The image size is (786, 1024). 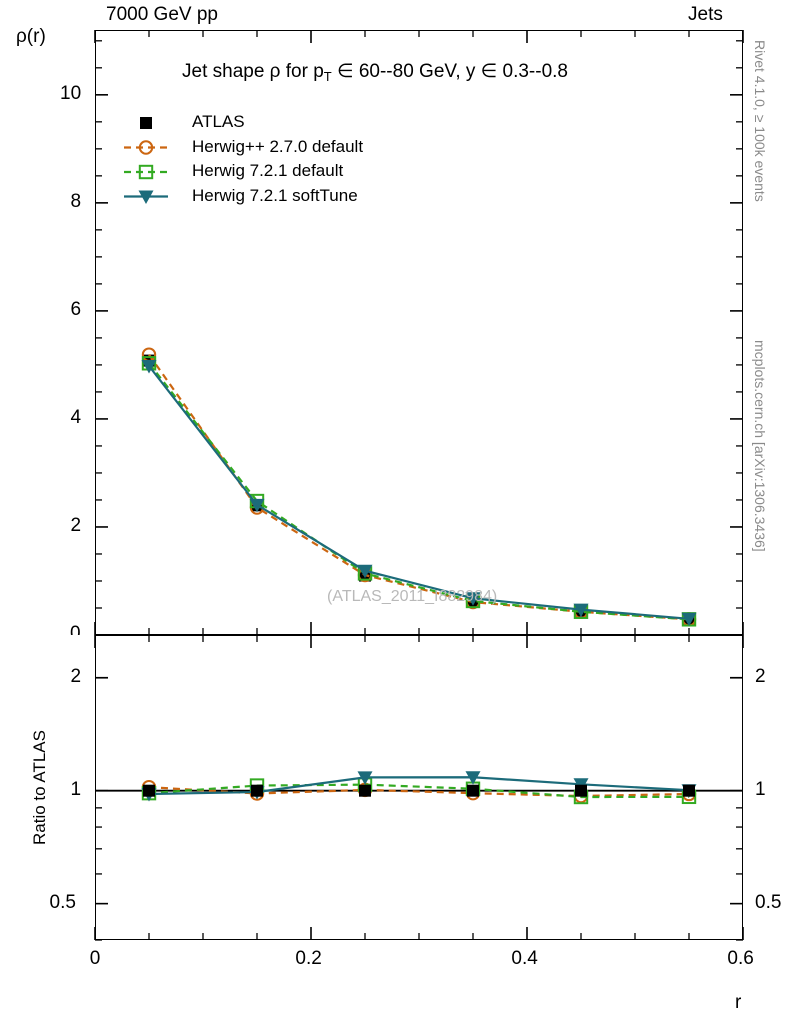 What do you see at coordinates (308, 958) in the screenshot?
I see `x-tick-label: 0.2` at bounding box center [308, 958].